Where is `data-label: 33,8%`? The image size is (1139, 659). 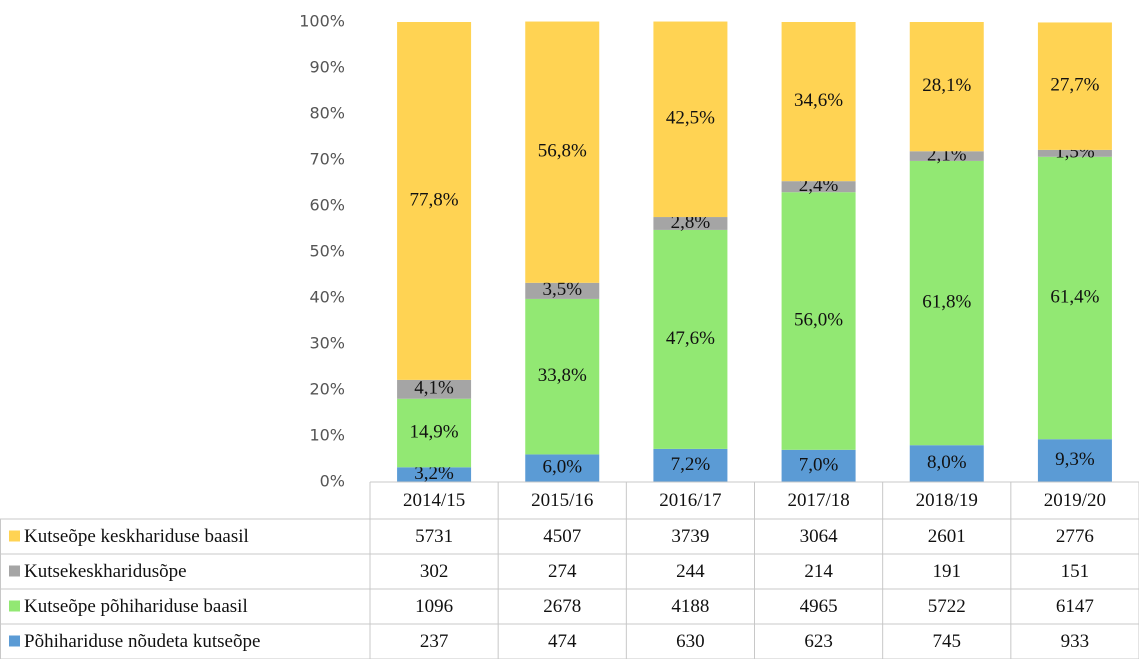 data-label: 33,8% is located at coordinates (562, 375).